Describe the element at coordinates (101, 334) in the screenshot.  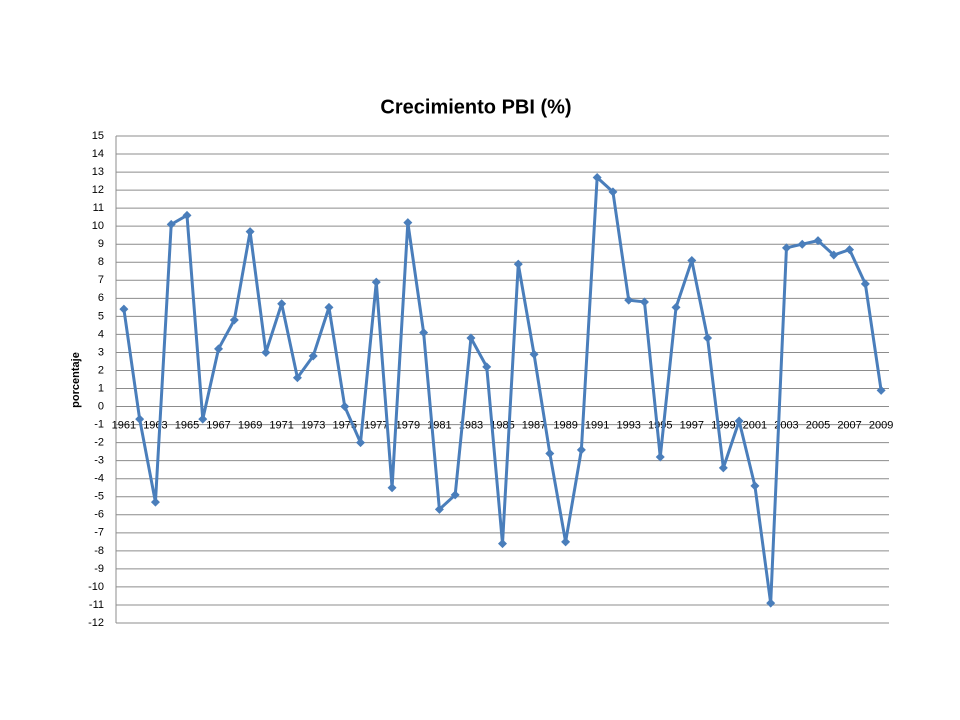
I see `y-tick-label: 4` at that location.